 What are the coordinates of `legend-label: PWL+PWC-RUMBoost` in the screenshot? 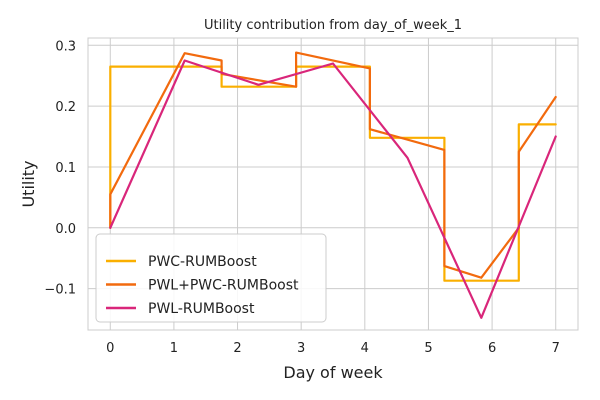 It's located at (223, 286).